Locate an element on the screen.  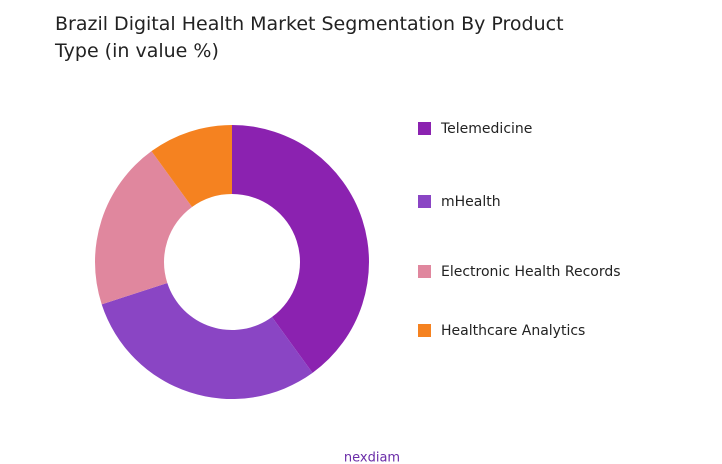
legend-label: Electronic Health Records is located at coordinates (531, 272).